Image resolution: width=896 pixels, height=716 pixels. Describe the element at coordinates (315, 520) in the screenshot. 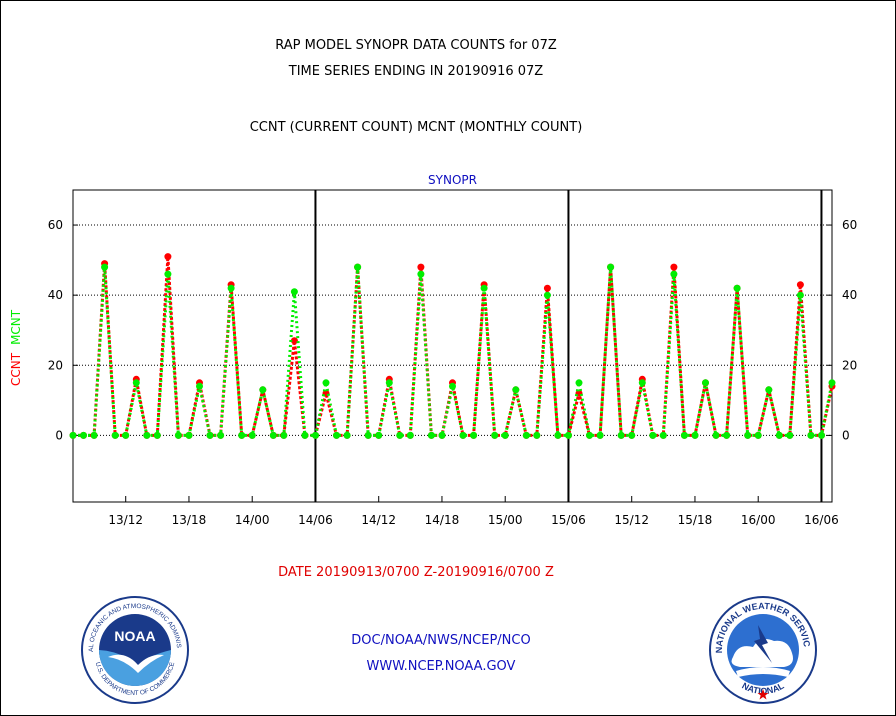

I see `x-tick-label: 14/06` at that location.